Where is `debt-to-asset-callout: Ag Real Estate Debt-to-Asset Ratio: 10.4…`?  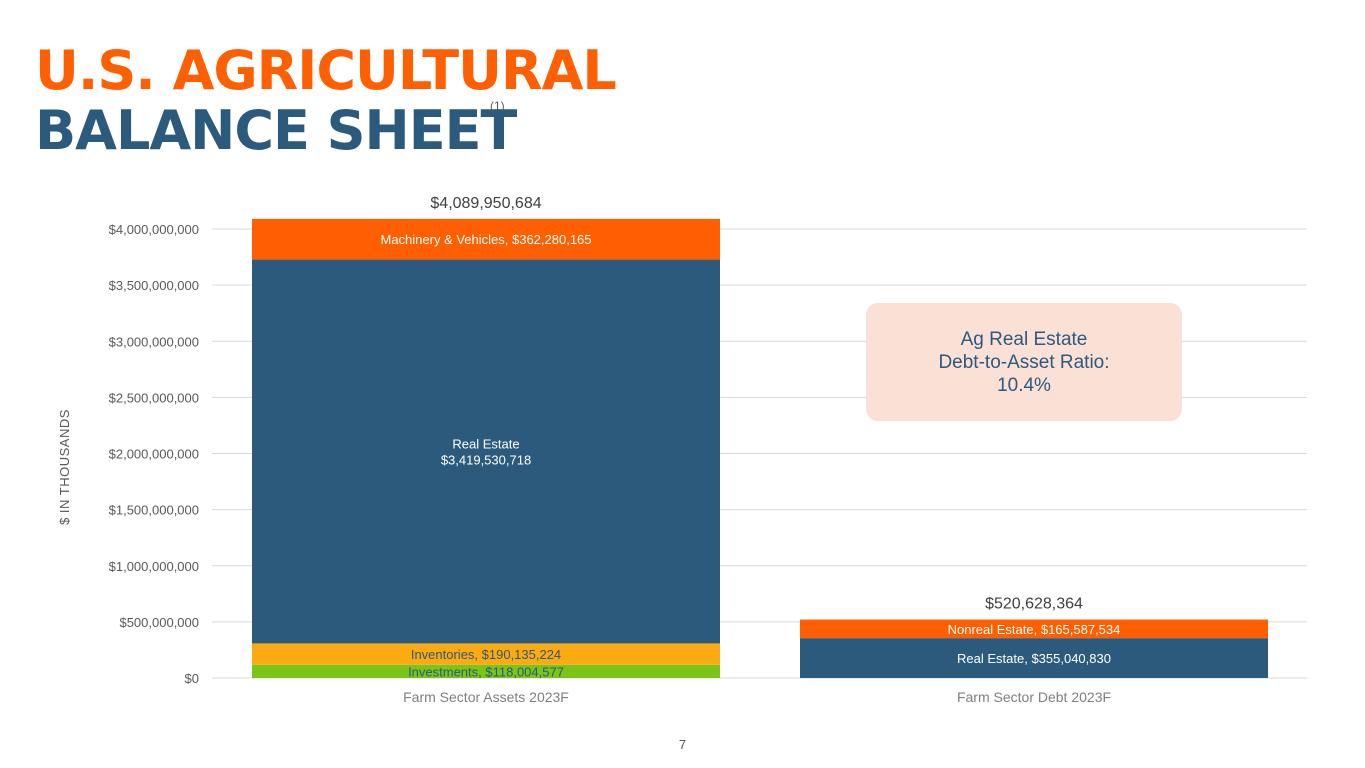
debt-to-asset-callout: Ag Real Estate Debt-to-Asset Ratio: 10.4… is located at coordinates (1024, 362).